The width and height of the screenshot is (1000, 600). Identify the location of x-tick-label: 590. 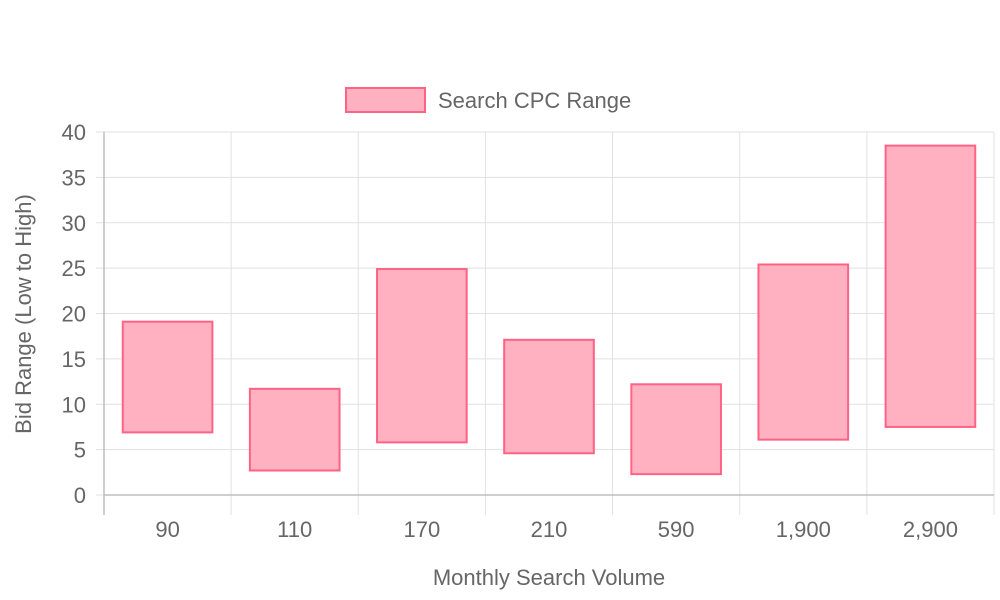
(676, 529).